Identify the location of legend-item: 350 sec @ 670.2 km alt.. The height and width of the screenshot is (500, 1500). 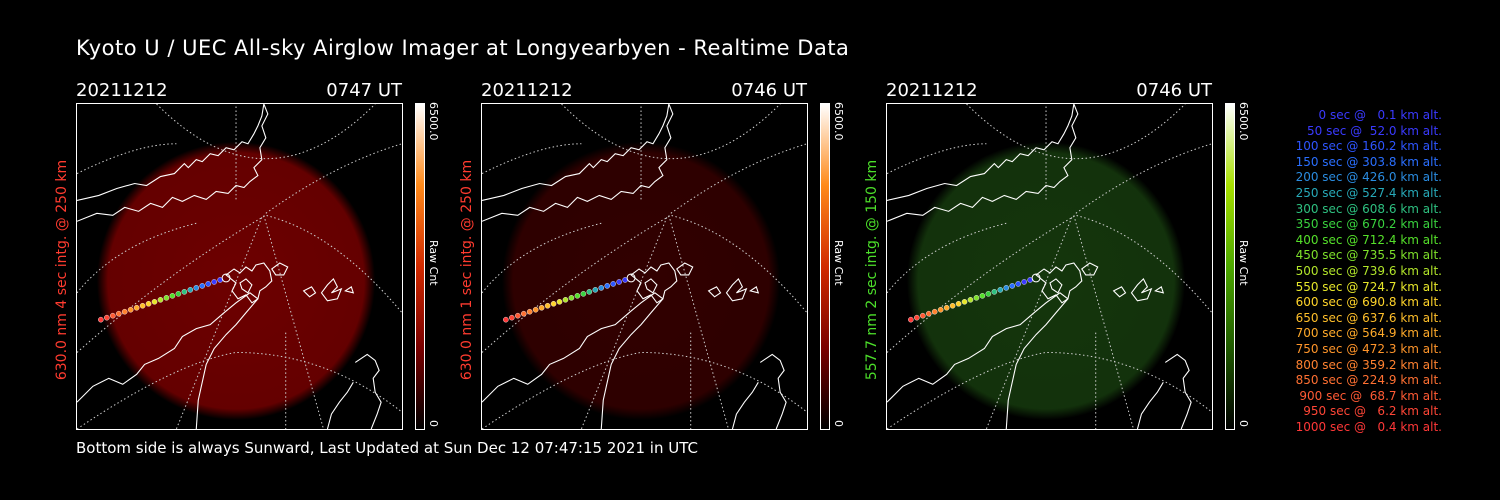
(1368, 224).